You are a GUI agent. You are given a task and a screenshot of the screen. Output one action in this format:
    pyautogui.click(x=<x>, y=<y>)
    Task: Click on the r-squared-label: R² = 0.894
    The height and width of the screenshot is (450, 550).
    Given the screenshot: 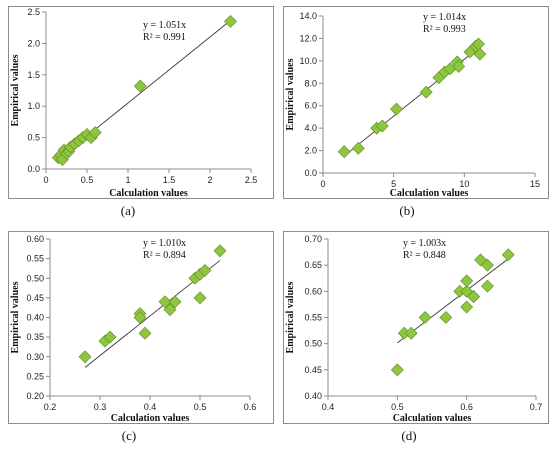 What is the action you would take?
    pyautogui.click(x=164, y=255)
    